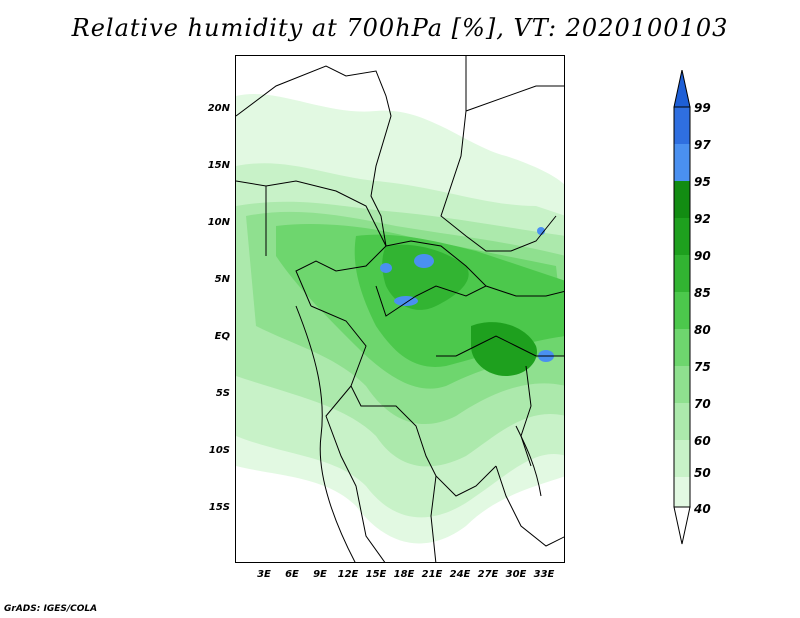 This screenshot has height=618, width=800. Describe the element at coordinates (702, 509) in the screenshot. I see `colorbar-label-40: 40` at that location.